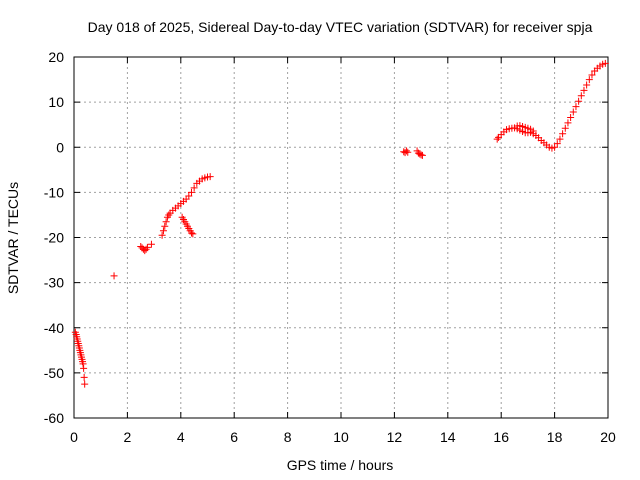 The height and width of the screenshot is (480, 640). What do you see at coordinates (54, 192) in the screenshot?
I see `y-tick-label: -10` at bounding box center [54, 192].